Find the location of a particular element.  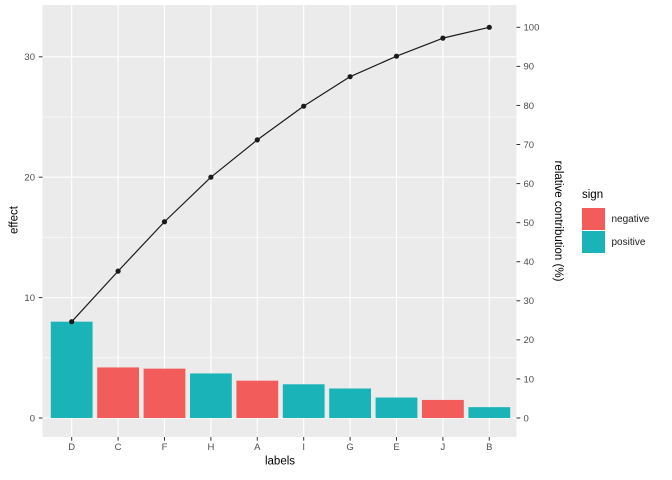

y-tick-label-0: 0 is located at coordinates (32, 418).